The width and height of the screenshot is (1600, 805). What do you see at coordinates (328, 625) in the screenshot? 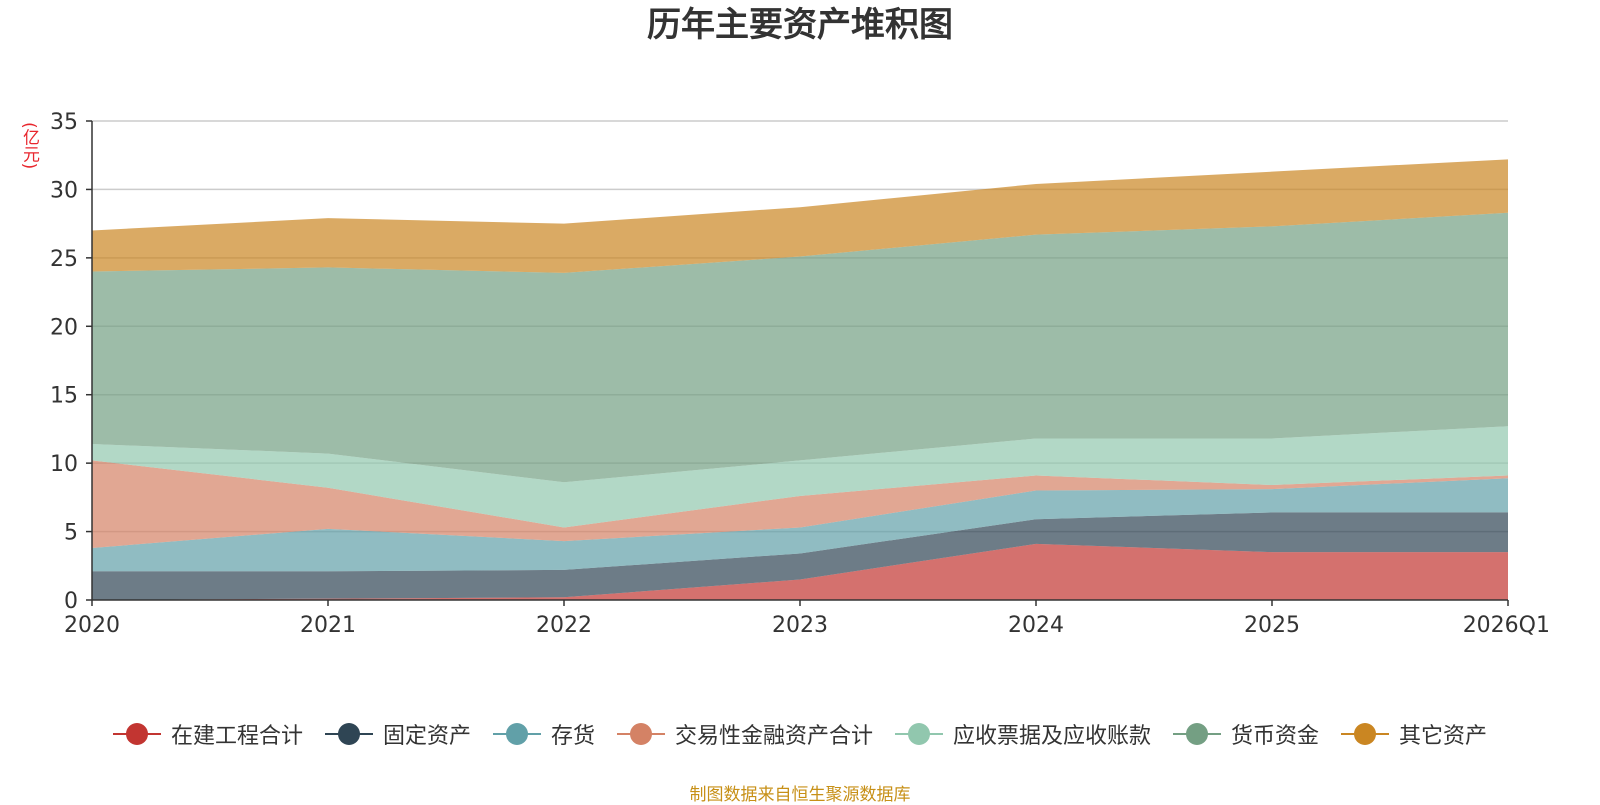
I see `x-tick-label: 2021` at bounding box center [328, 625].